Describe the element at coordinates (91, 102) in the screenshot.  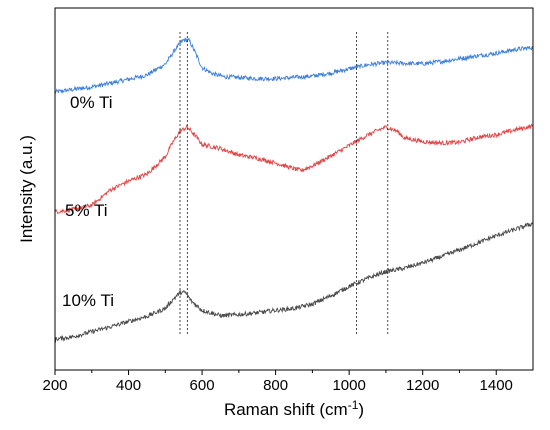
I see `series-label: 0% Ti` at that location.